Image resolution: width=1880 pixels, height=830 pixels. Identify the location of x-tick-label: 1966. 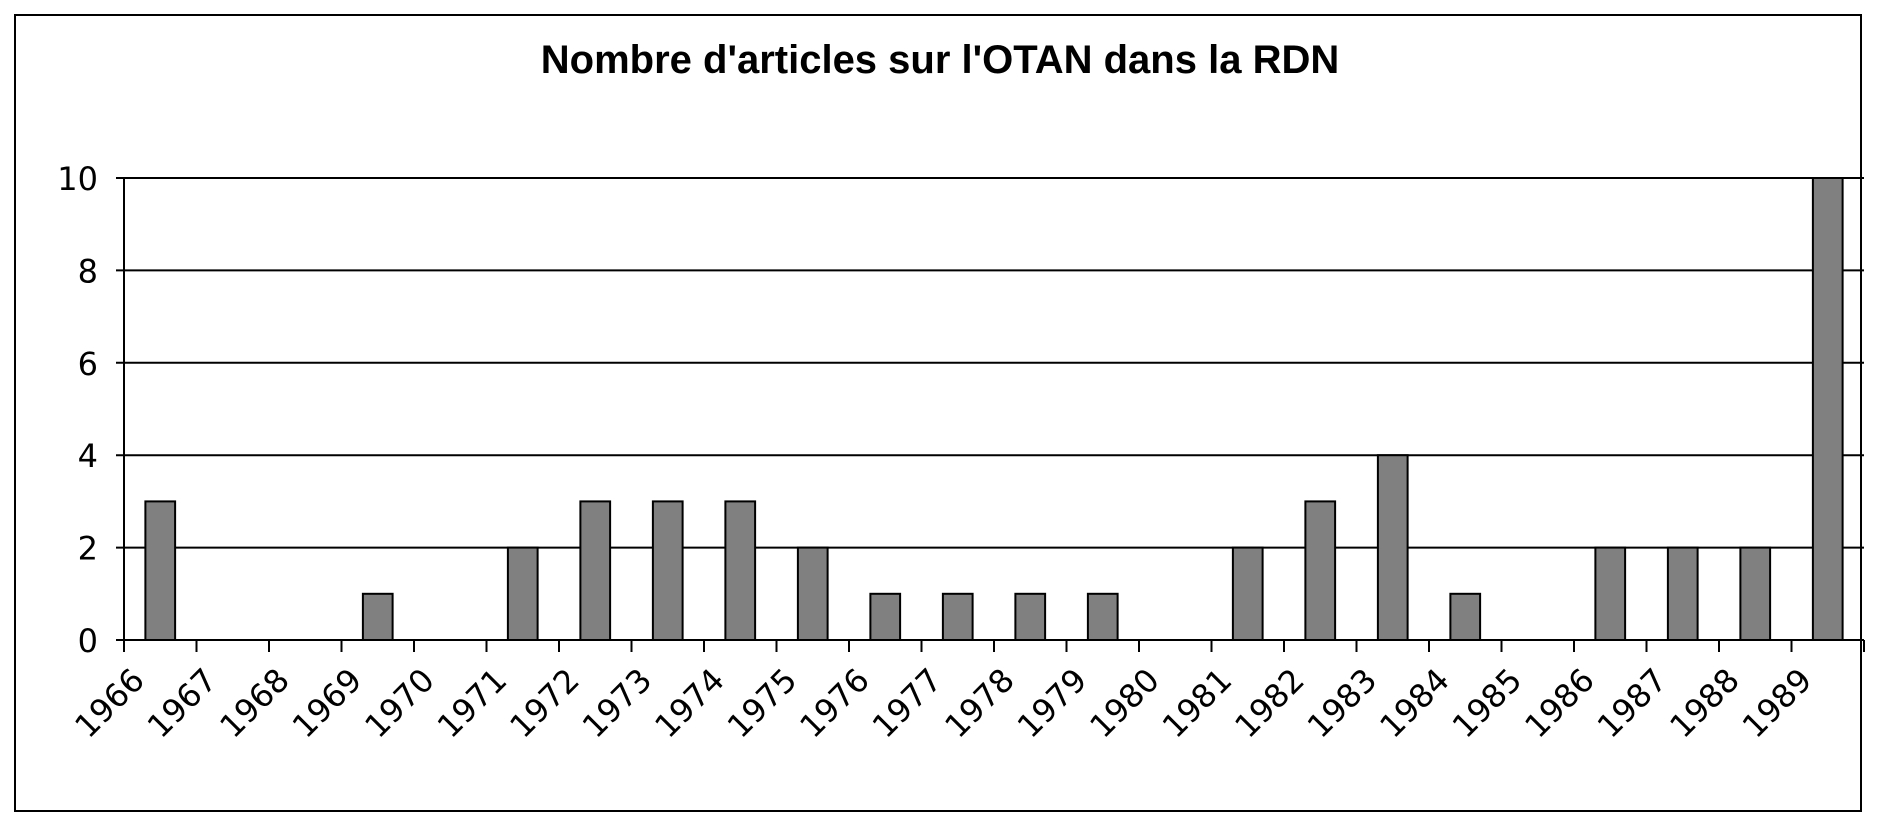
(109, 703).